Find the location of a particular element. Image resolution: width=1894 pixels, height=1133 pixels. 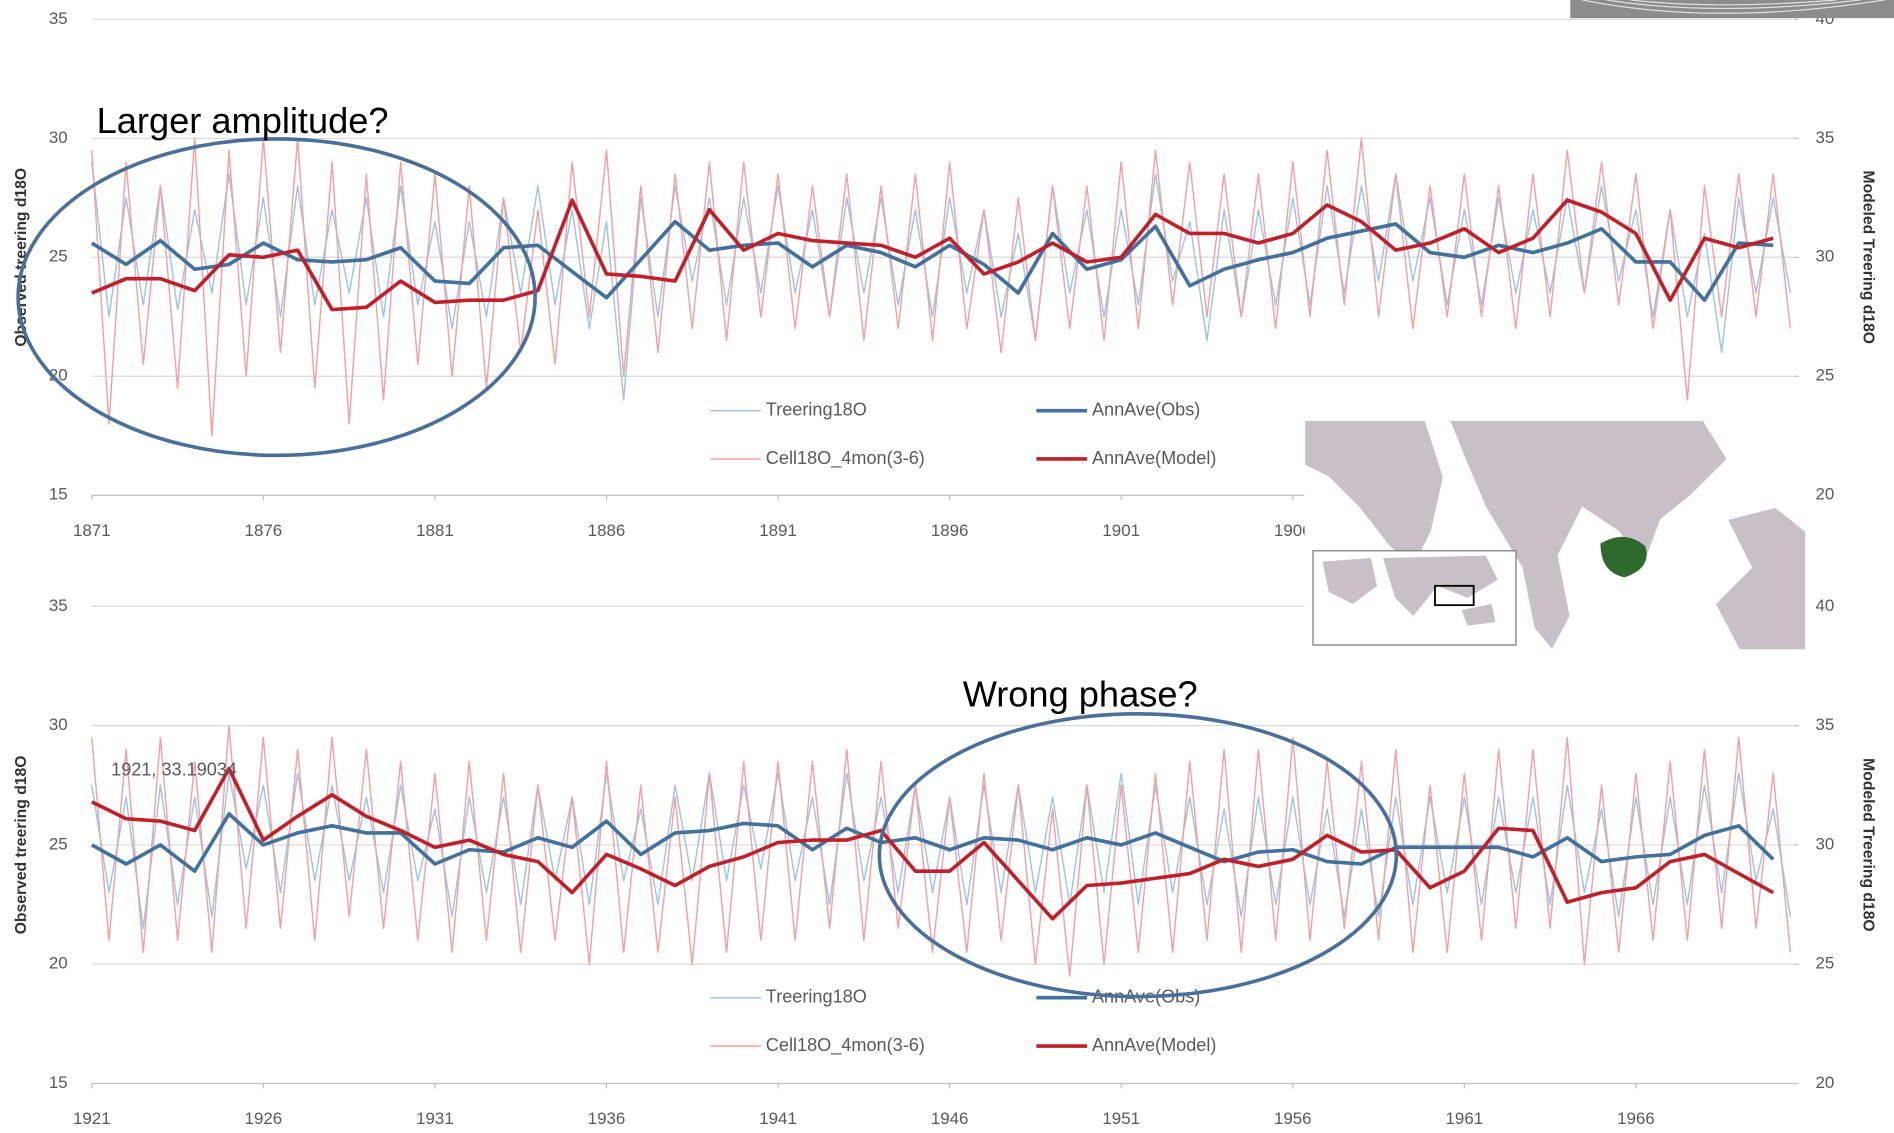

x-tick-label: 1886 is located at coordinates (607, 530).